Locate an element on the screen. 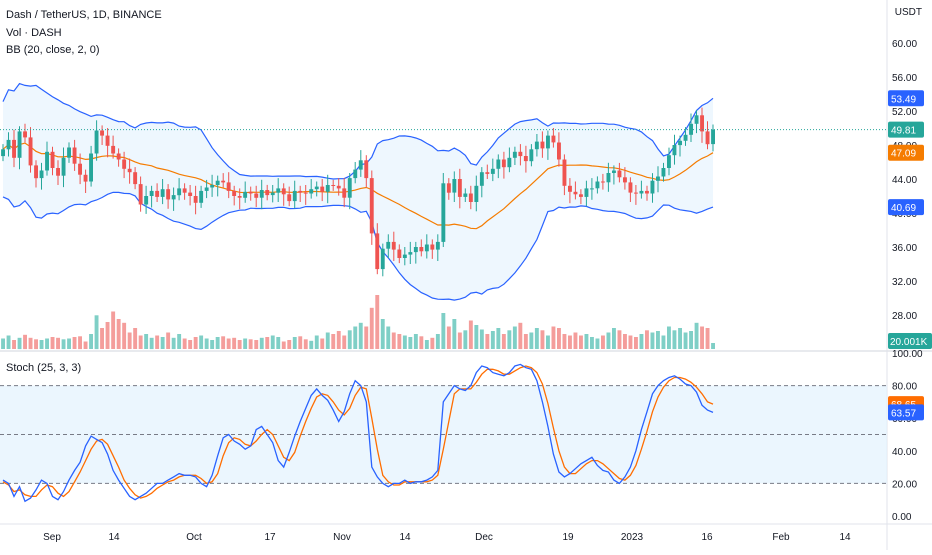  volume-legend: Vol · DASH is located at coordinates (34, 33).